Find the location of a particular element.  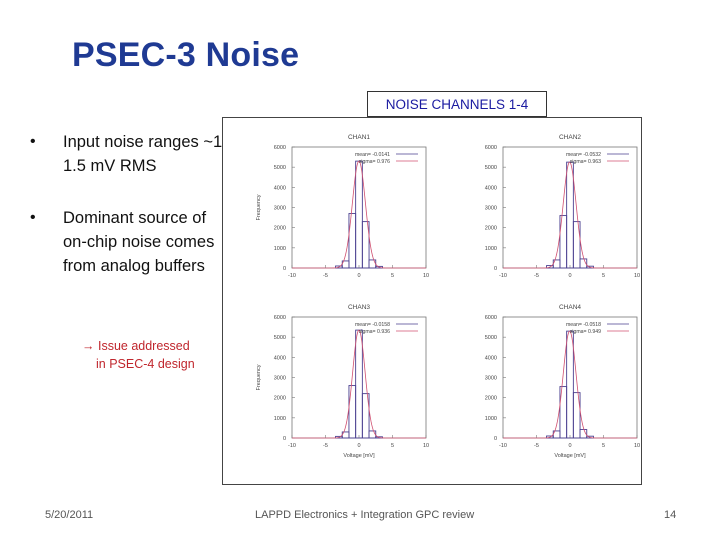

figure-label: NOISE CHANNELS 1-4 is located at coordinates (457, 104).